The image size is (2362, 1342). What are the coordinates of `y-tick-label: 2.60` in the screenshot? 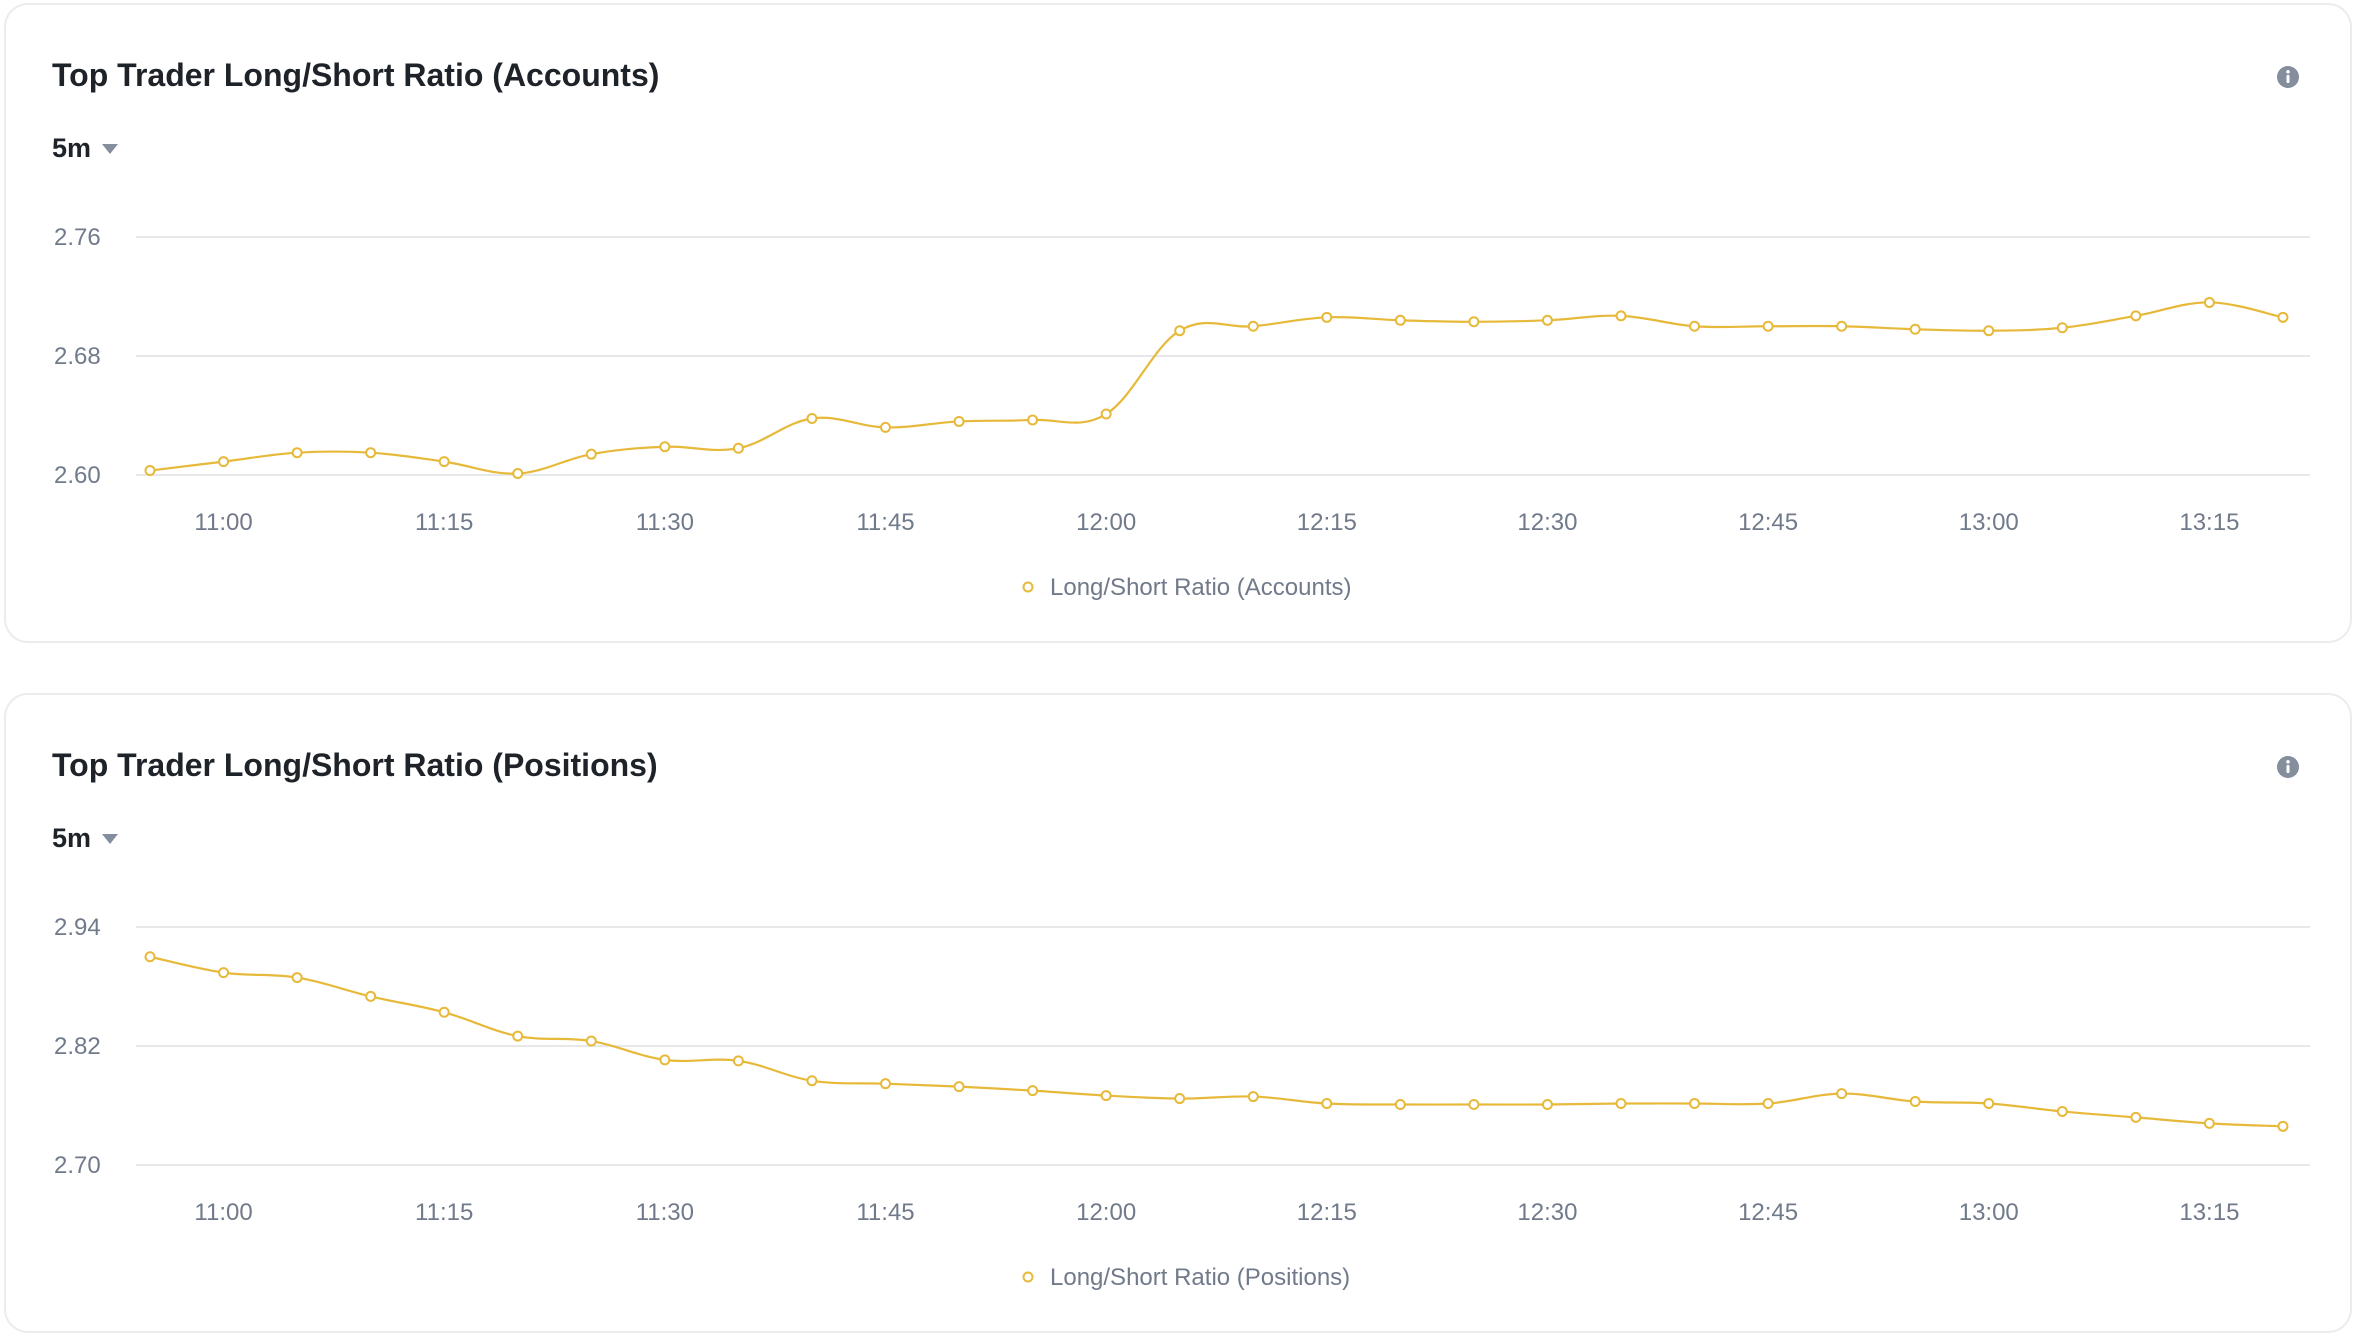 It's located at (77, 475).